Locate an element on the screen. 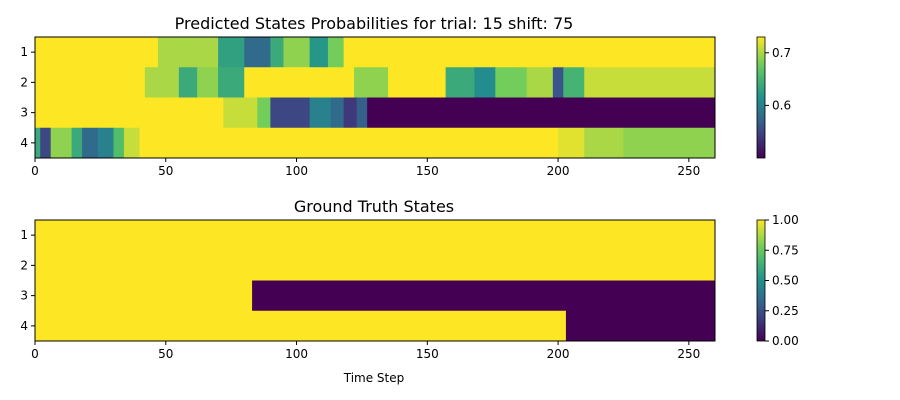 The width and height of the screenshot is (900, 400). predicted-cell-row2-seg7 is located at coordinates (371, 82).